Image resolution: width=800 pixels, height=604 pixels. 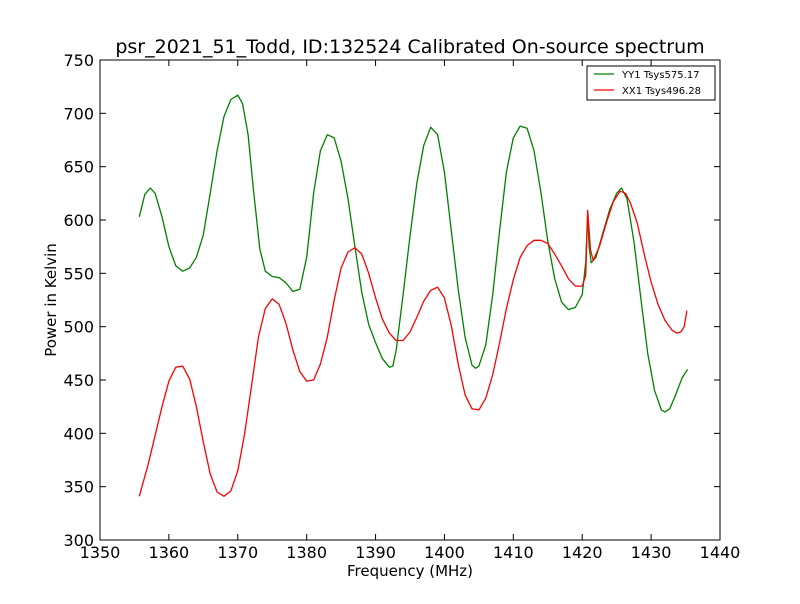 What do you see at coordinates (100, 552) in the screenshot?
I see `x-tick-label: 1350` at bounding box center [100, 552].